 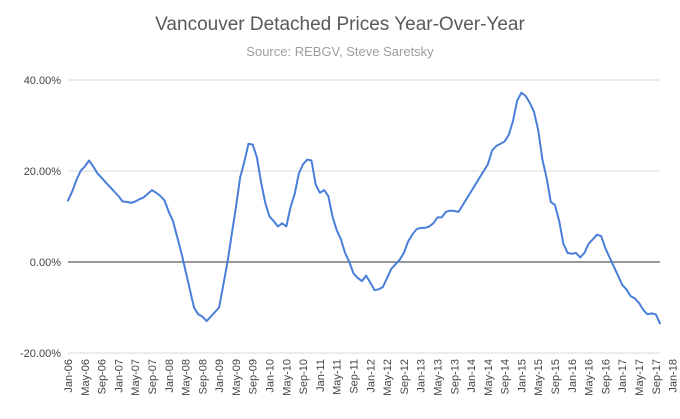 I want to click on x-tick-label: Sep-06, so click(x=103, y=376).